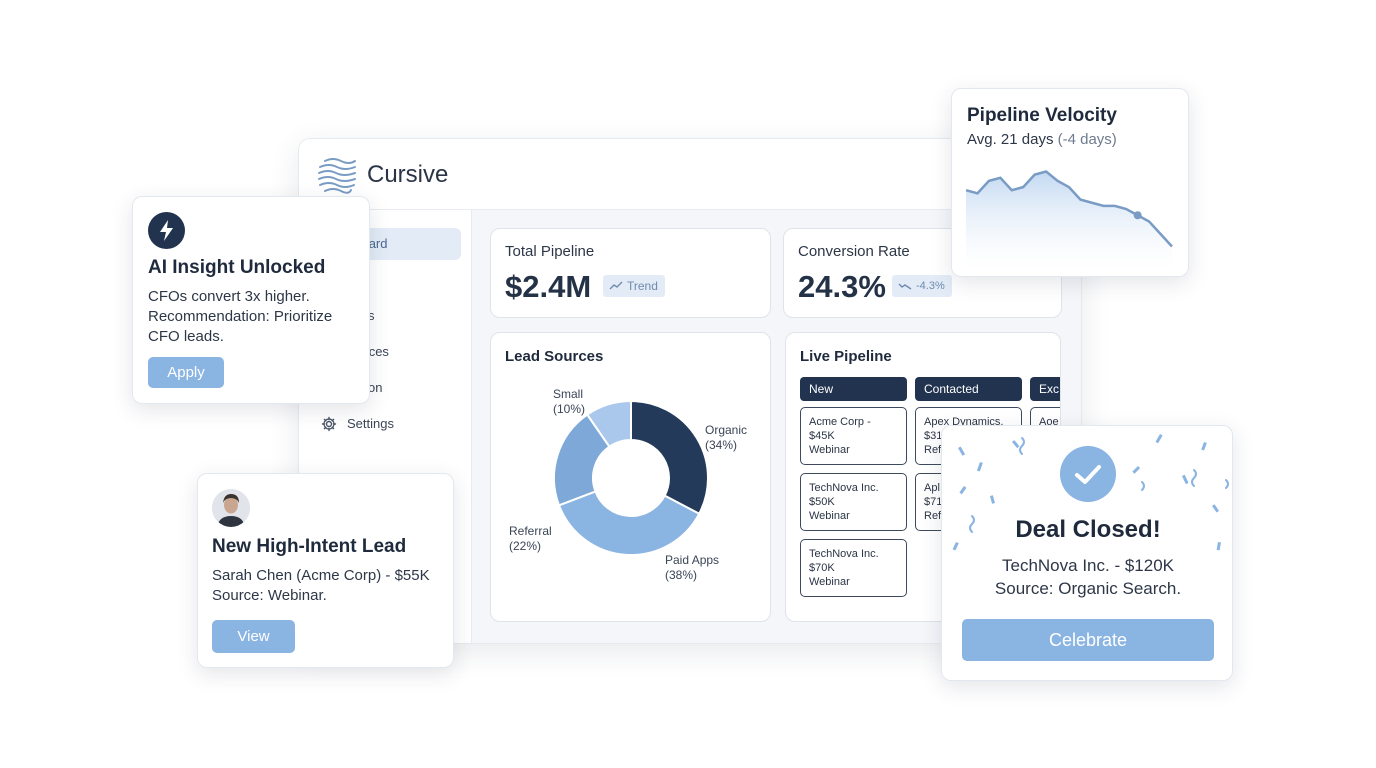 The height and width of the screenshot is (768, 1376). I want to click on velocity-trend-chart, so click(1069, 219).